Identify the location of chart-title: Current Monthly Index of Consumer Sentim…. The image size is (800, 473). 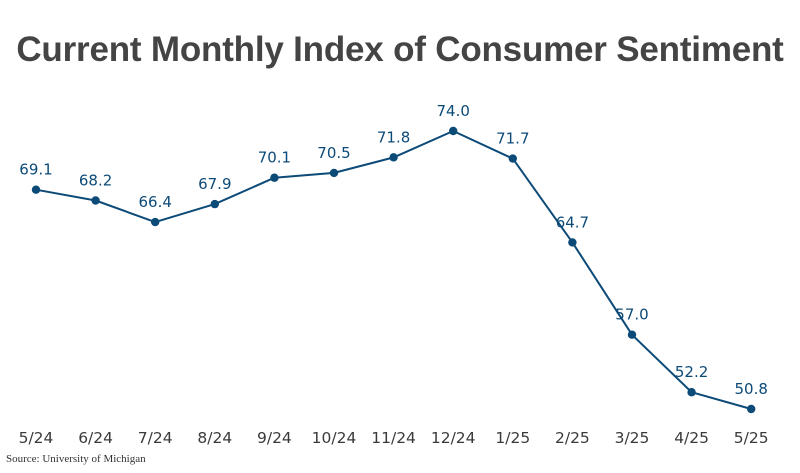
(400, 49).